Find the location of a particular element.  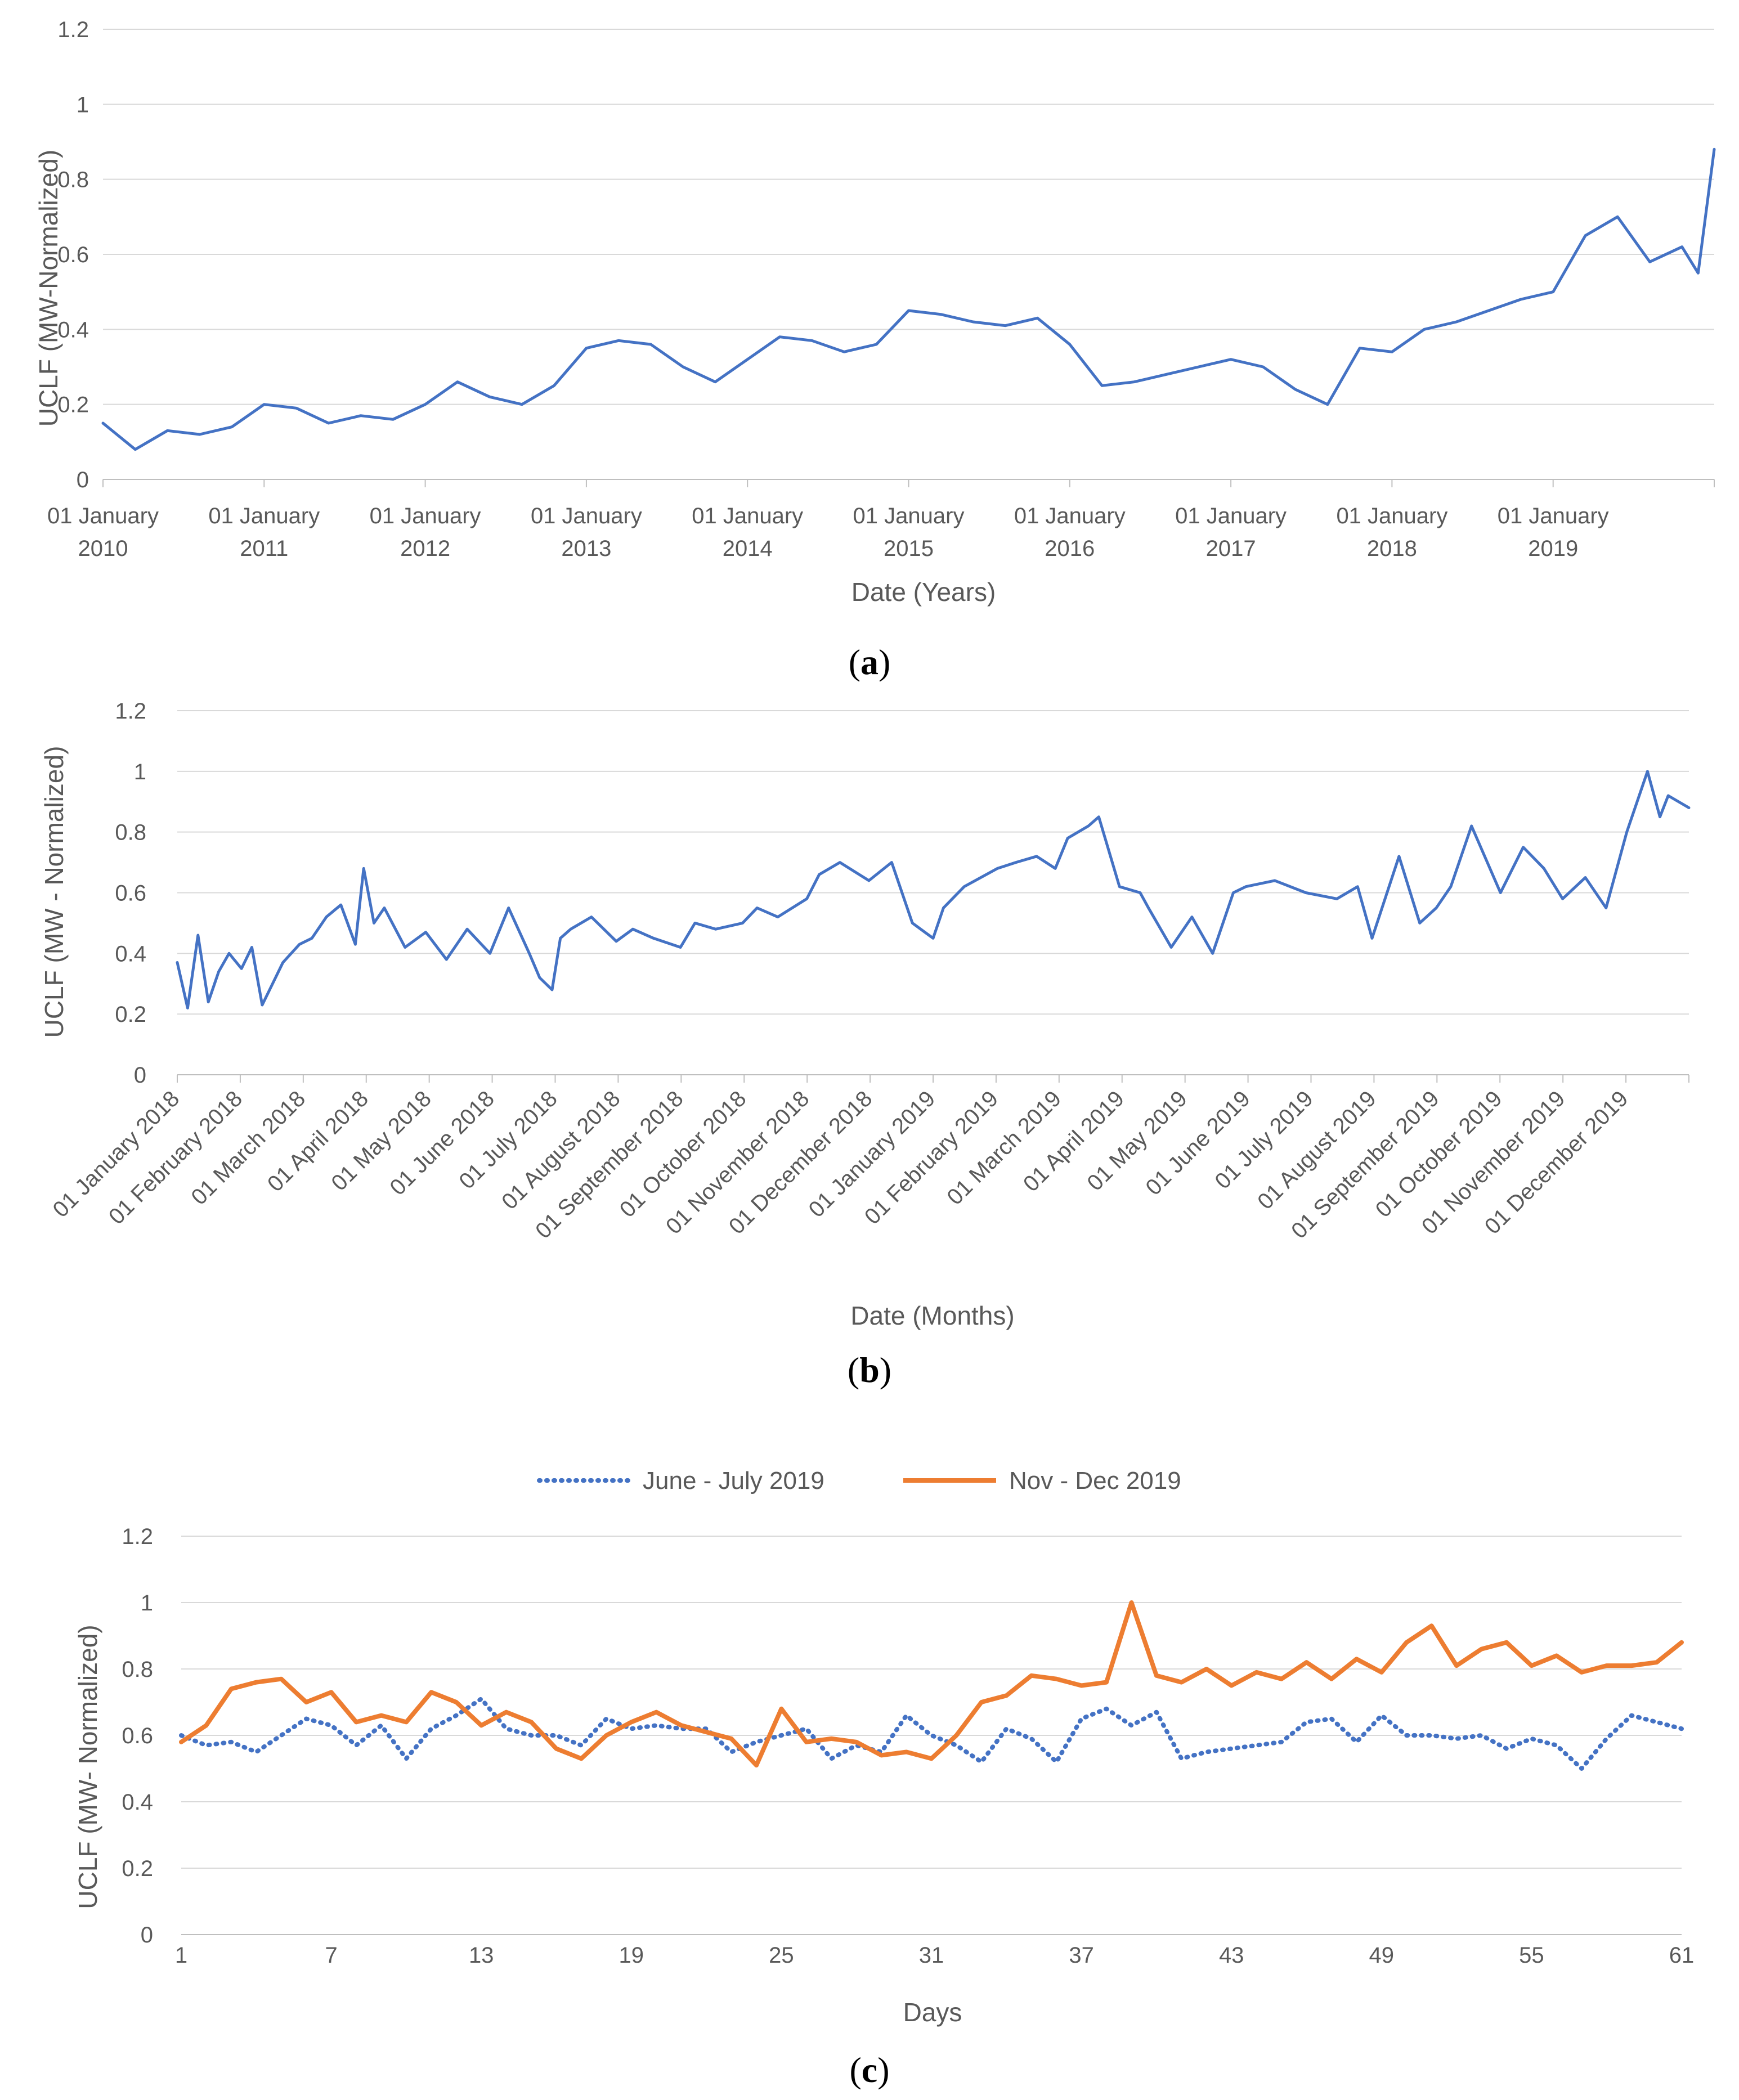

chart-c-series-line-june-july-2019 is located at coordinates (931, 1734).